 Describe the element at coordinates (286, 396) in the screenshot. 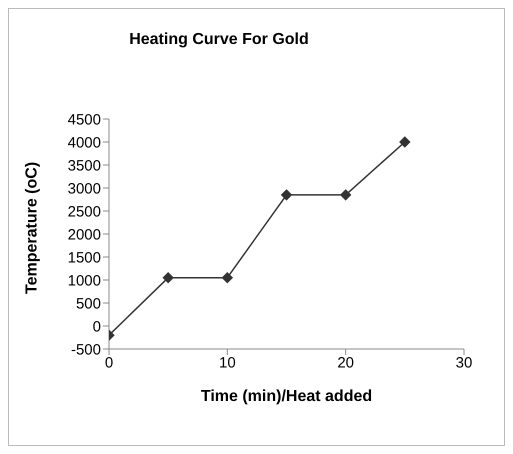

I see `x-axis-title: Time (min)/Heat added` at that location.